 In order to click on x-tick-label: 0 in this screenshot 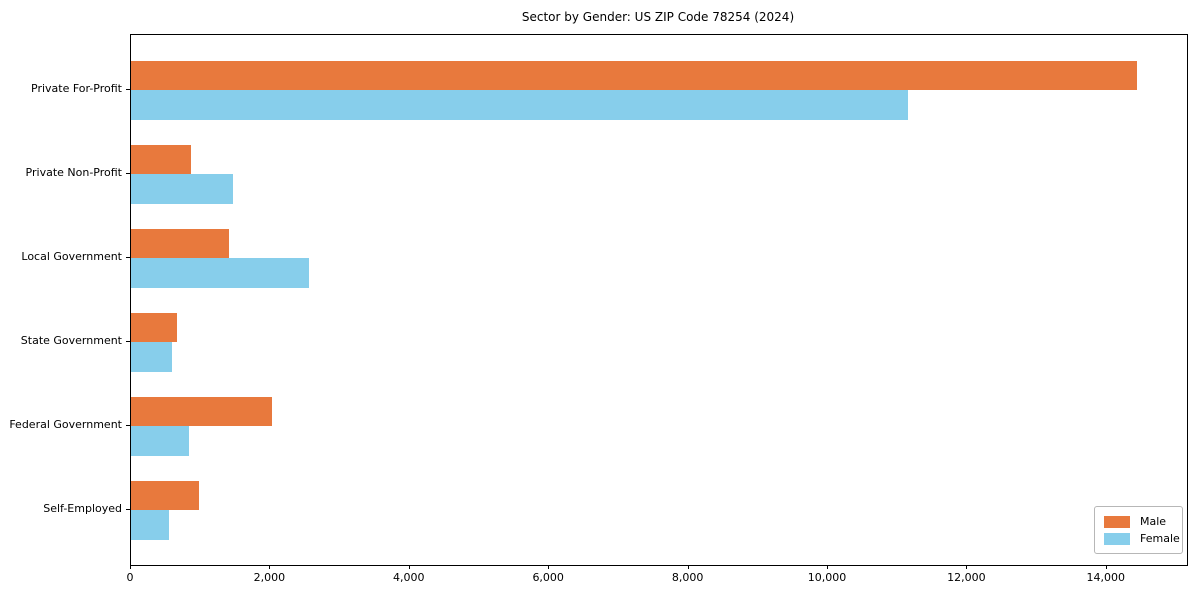, I will do `click(130, 577)`.